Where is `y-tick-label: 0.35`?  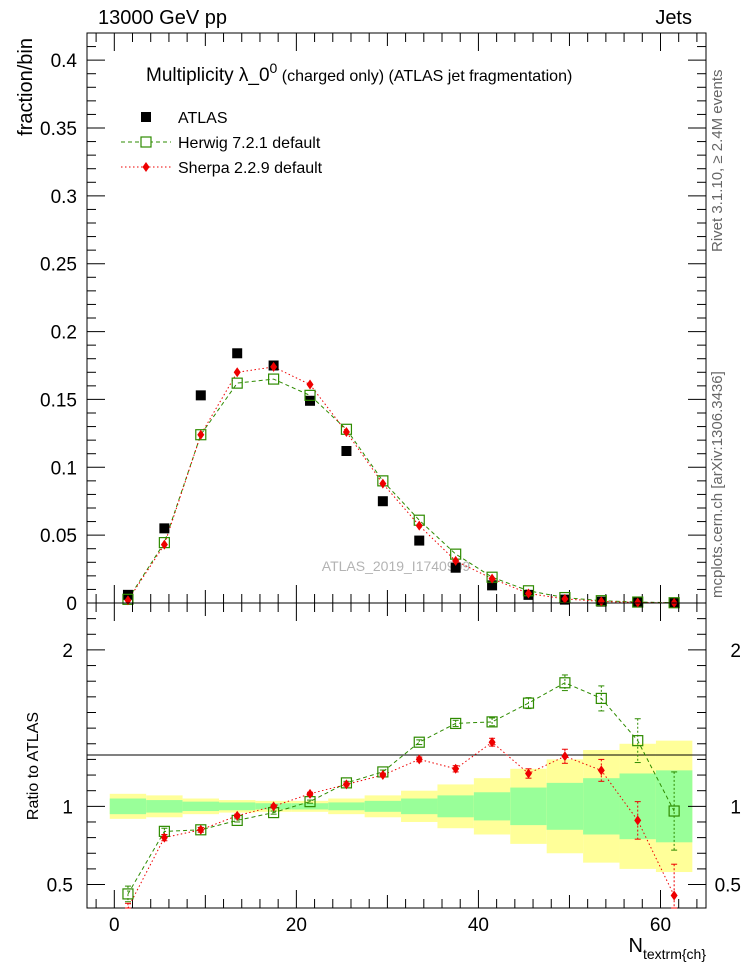 y-tick-label: 0.35 is located at coordinates (58, 129).